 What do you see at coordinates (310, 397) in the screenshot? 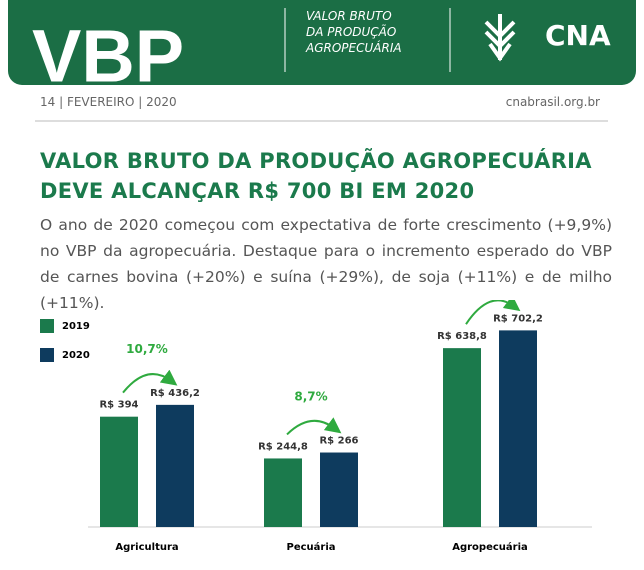
I see `growth-label: 8,7%` at bounding box center [310, 397].